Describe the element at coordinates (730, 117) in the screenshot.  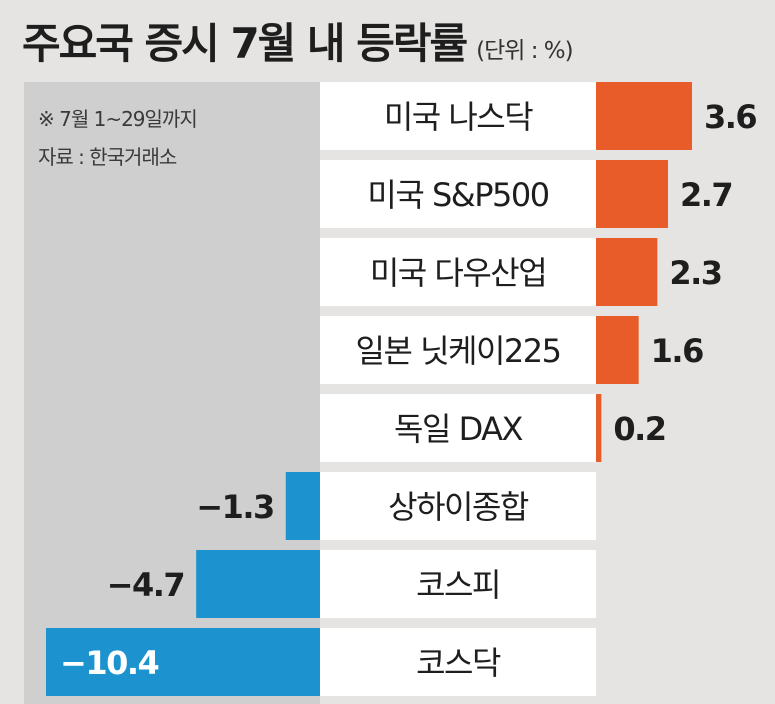
I see `value-label: 3.6` at that location.